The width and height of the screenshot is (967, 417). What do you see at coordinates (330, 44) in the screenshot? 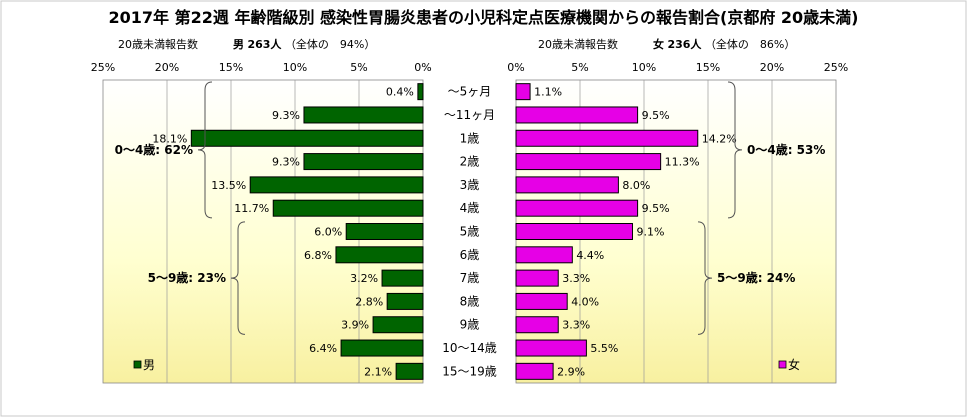
I see `male-header-share: （全体の 94%）` at bounding box center [330, 44].